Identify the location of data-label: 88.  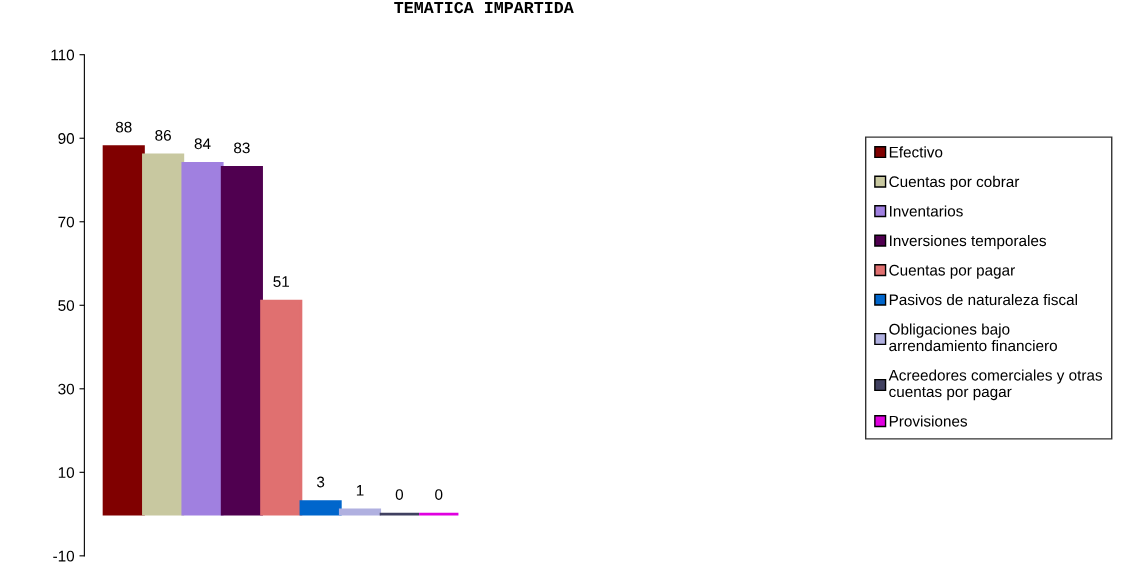
(123, 127).